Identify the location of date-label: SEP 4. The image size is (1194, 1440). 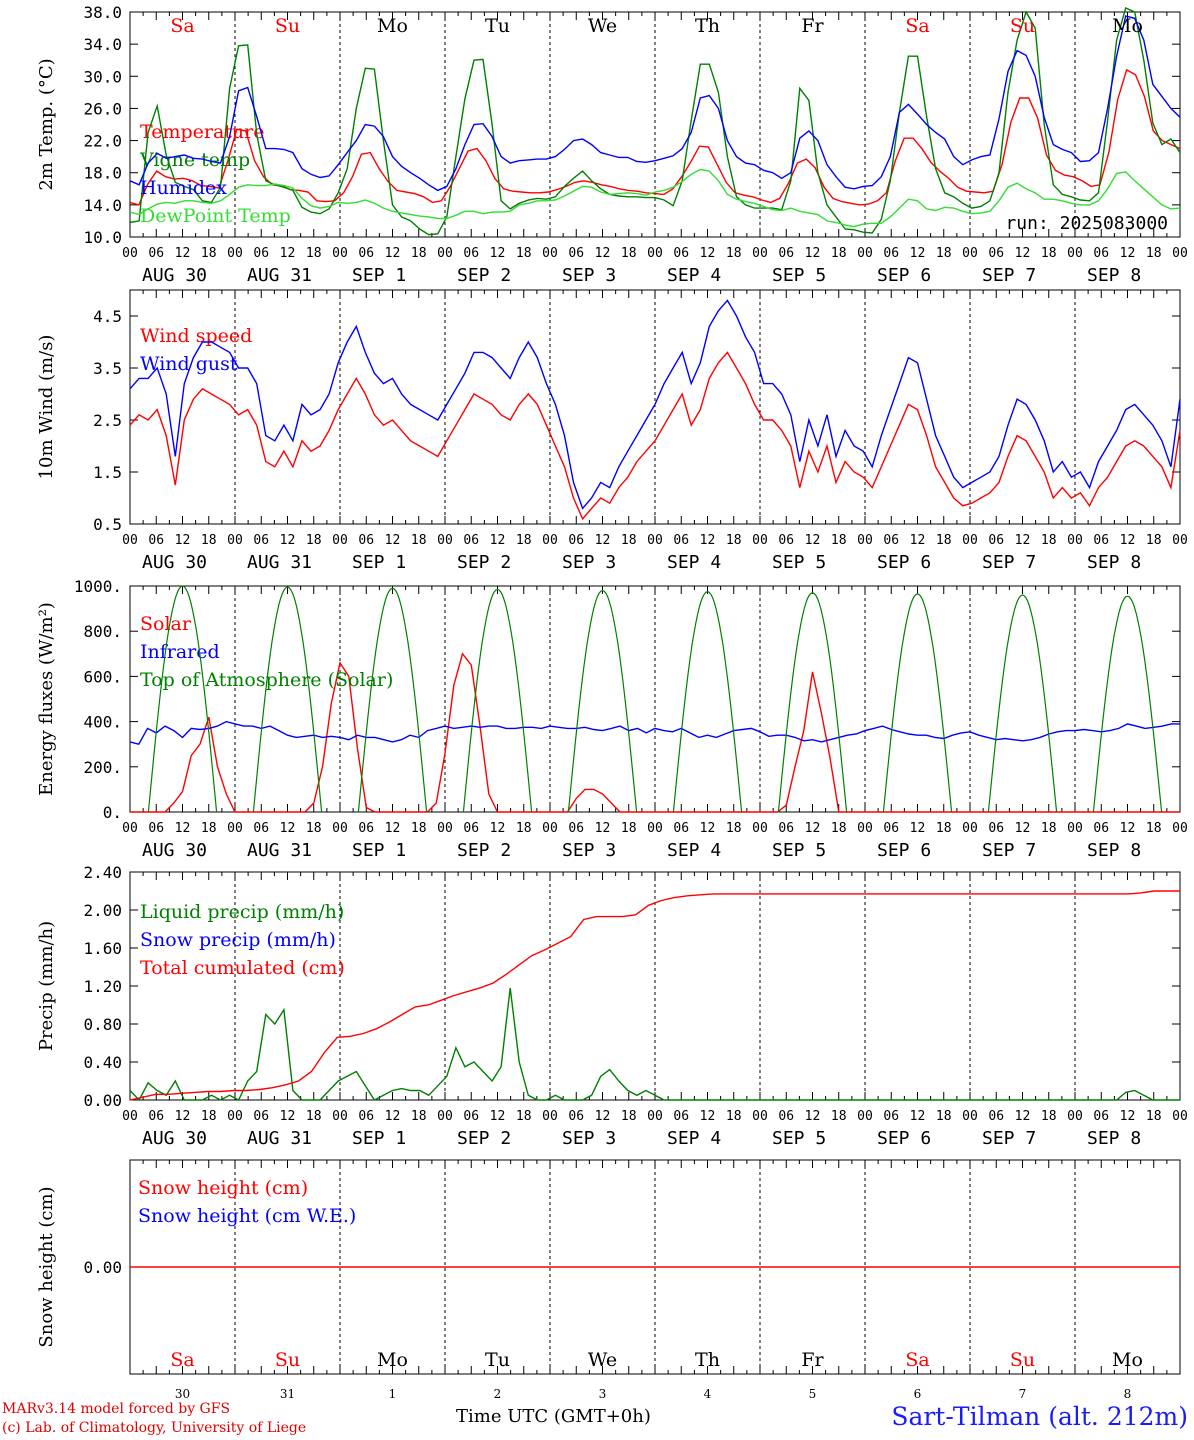
(694, 562).